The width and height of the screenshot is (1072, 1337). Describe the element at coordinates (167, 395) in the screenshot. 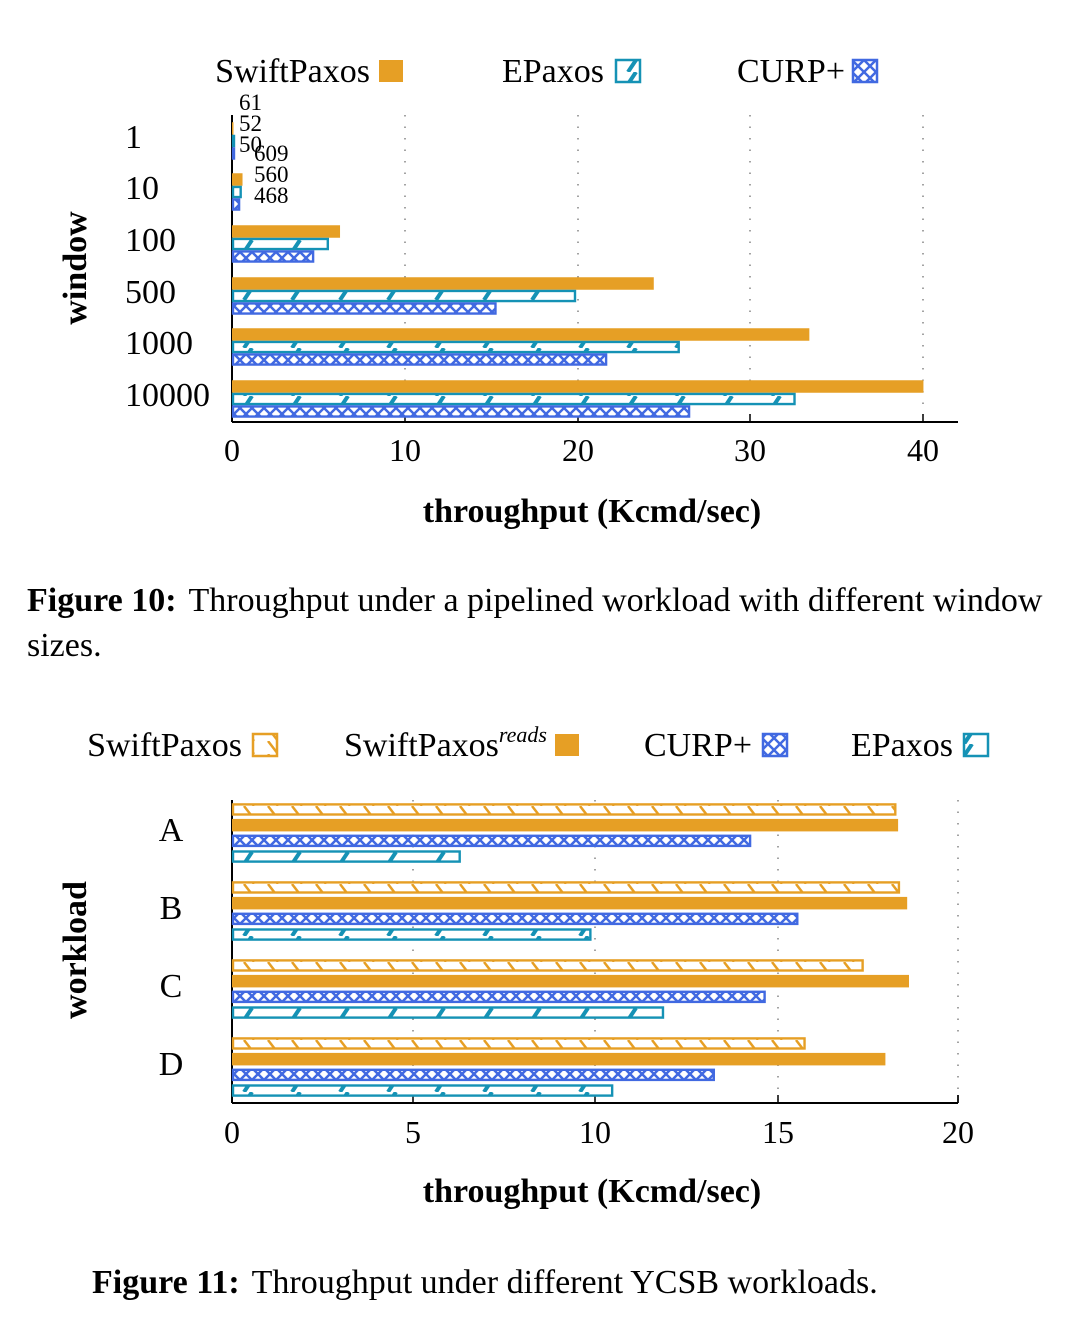

I see `category-label: 10000` at that location.